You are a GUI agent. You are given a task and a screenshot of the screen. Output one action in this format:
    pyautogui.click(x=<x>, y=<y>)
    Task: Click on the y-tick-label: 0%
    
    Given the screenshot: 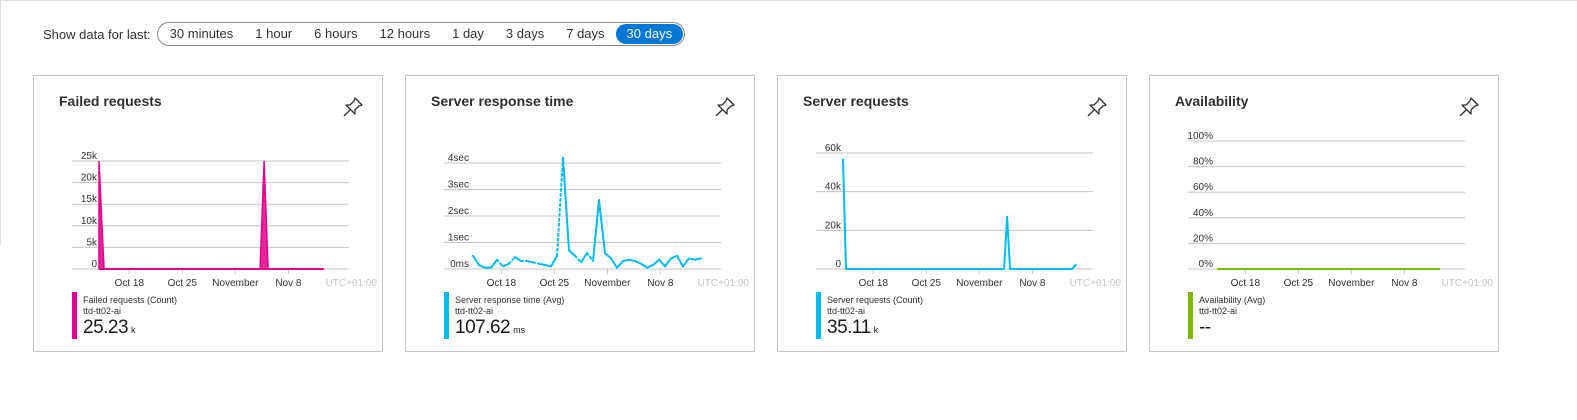 What is the action you would take?
    pyautogui.click(x=1206, y=264)
    